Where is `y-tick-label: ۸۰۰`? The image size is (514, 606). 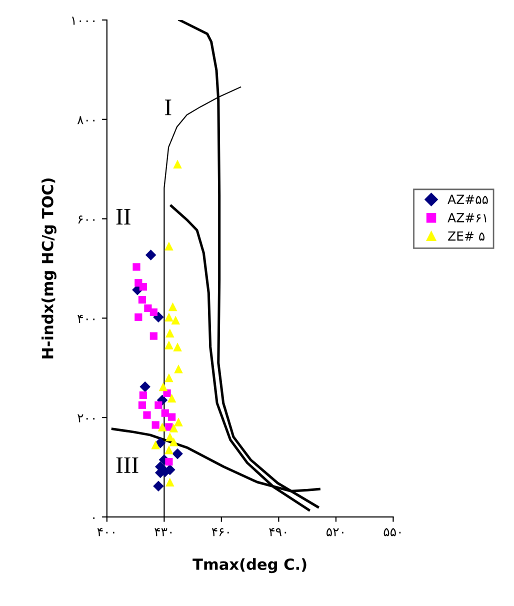 y-tick-label: ۸۰۰ is located at coordinates (85, 120).